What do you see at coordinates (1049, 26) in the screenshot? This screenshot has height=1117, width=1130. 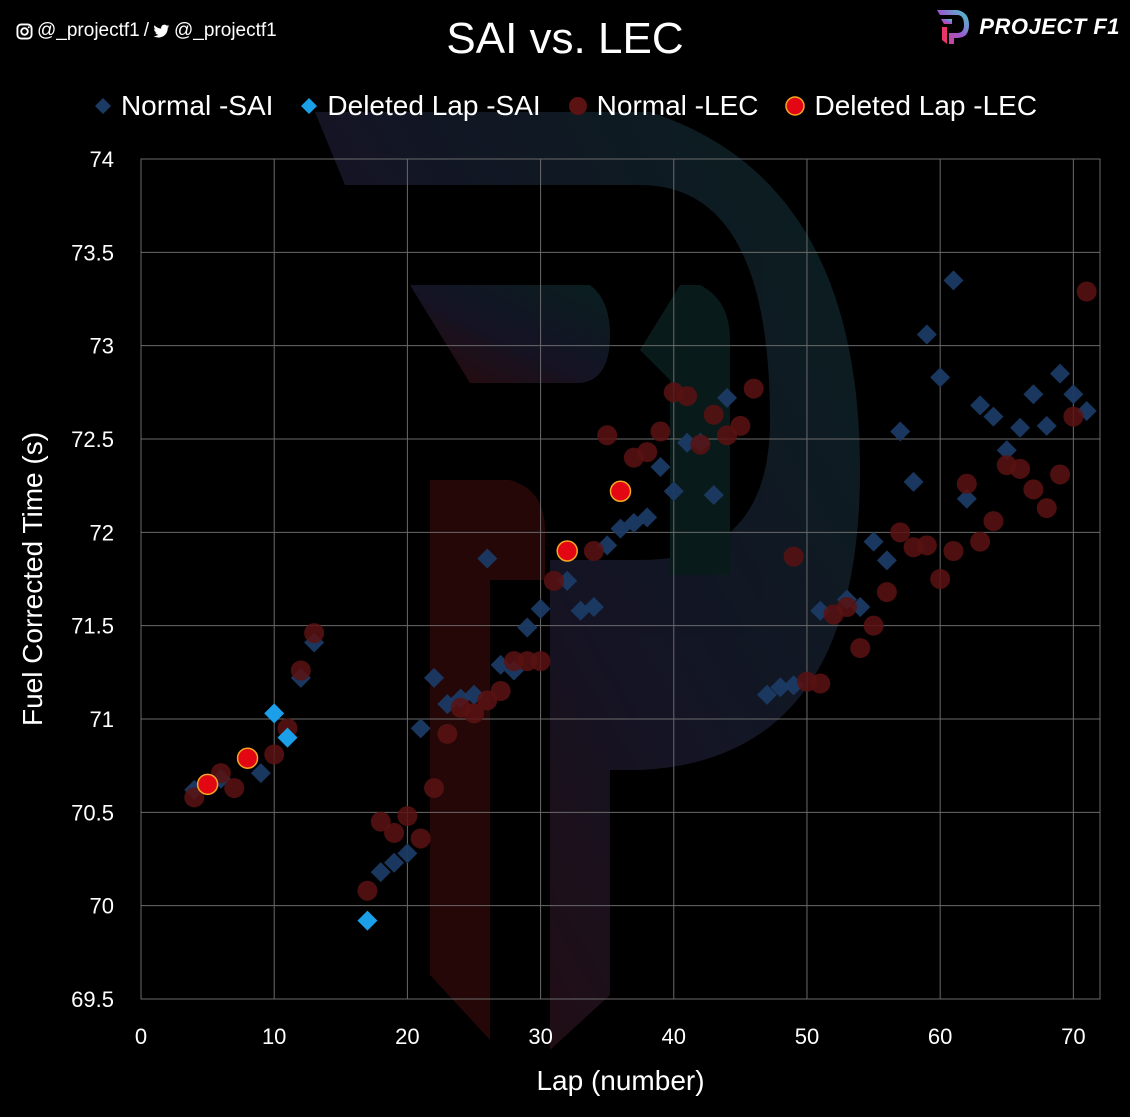 I see `brand-name: PROJECT F1` at bounding box center [1049, 26].